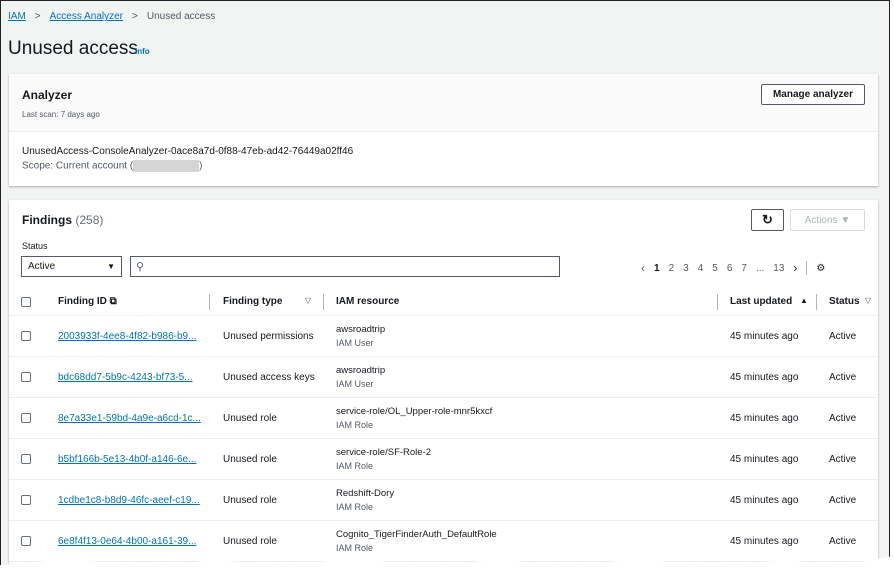 The height and width of the screenshot is (583, 894). Describe the element at coordinates (643, 268) in the screenshot. I see `prev-page-icon: ‹` at that location.